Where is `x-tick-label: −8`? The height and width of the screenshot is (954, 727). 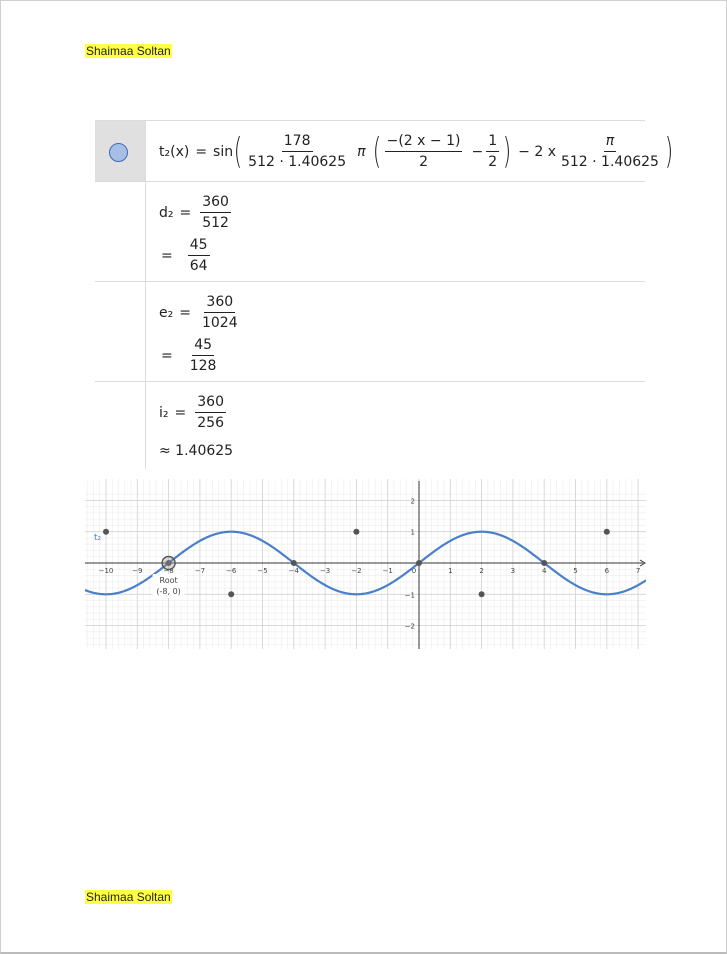
x-tick-label: −8 is located at coordinates (168, 571).